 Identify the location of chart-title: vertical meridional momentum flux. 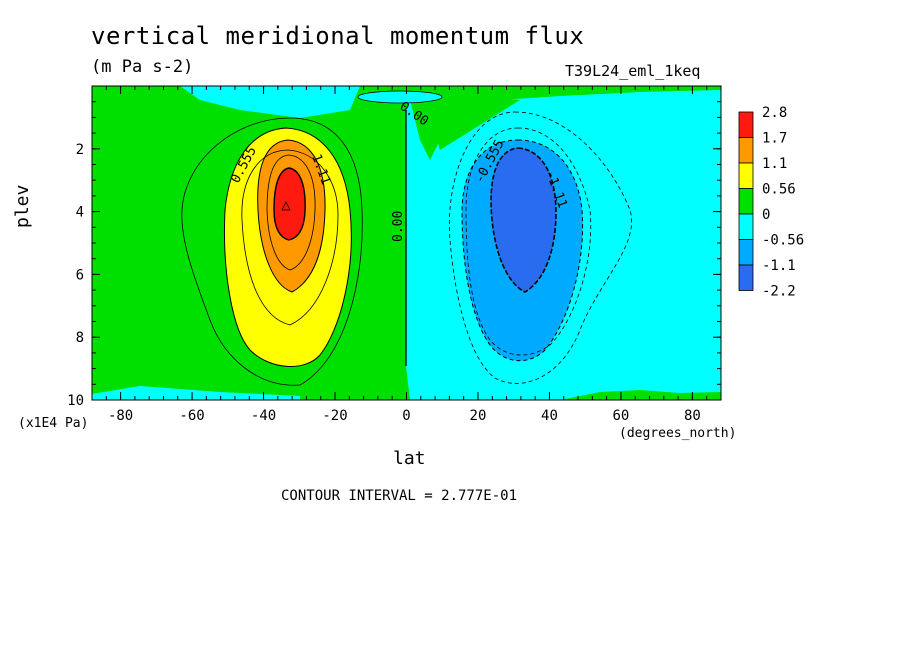
(338, 36).